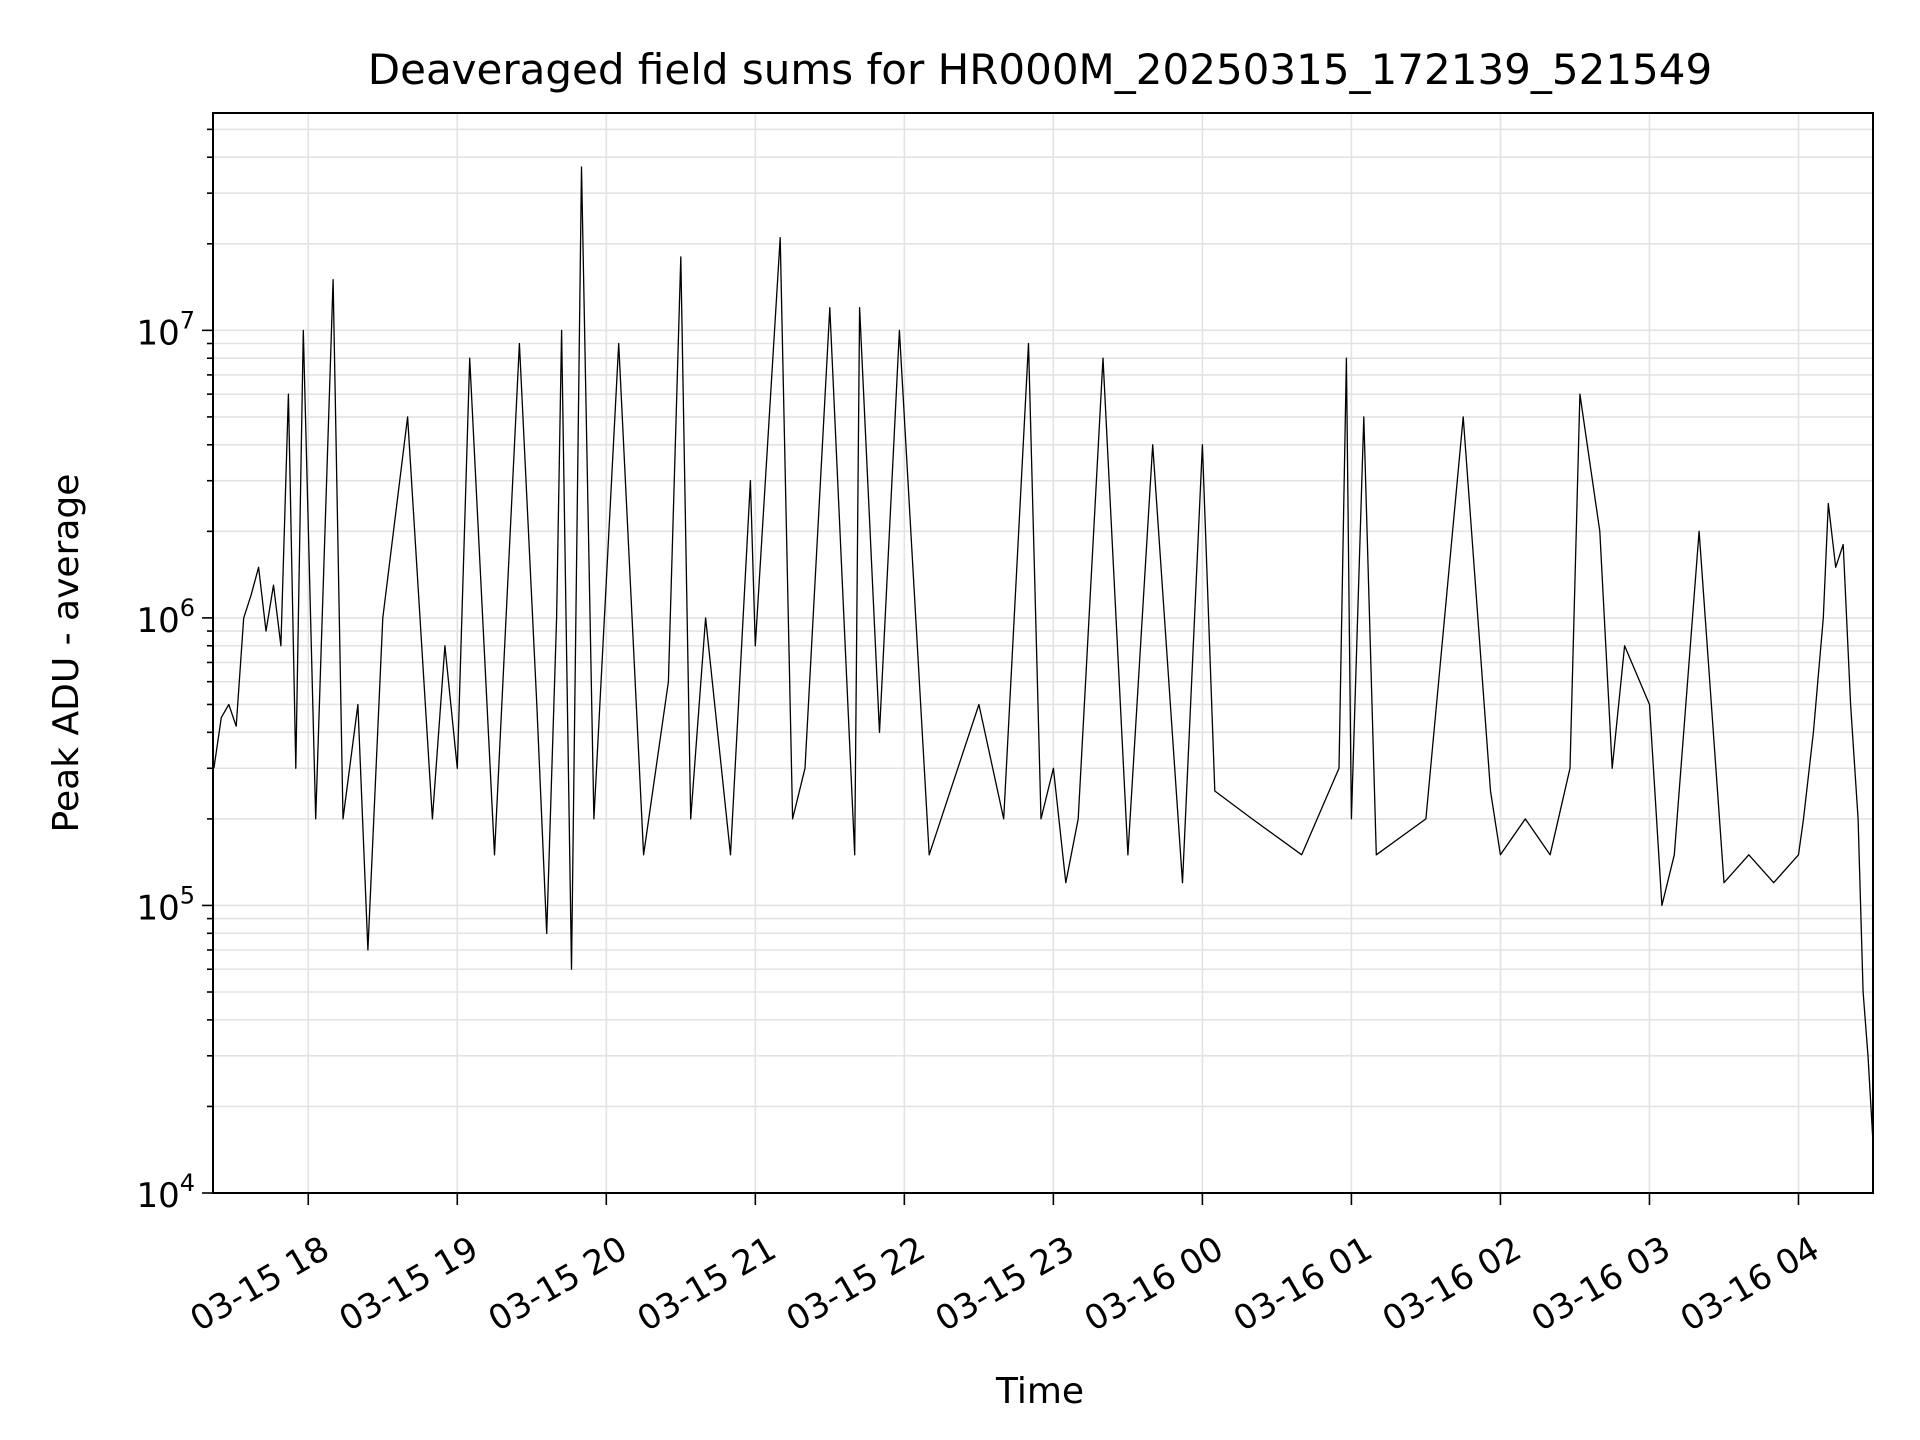  I want to click on x-tick-label: 03-16 01, so click(1303, 1284).